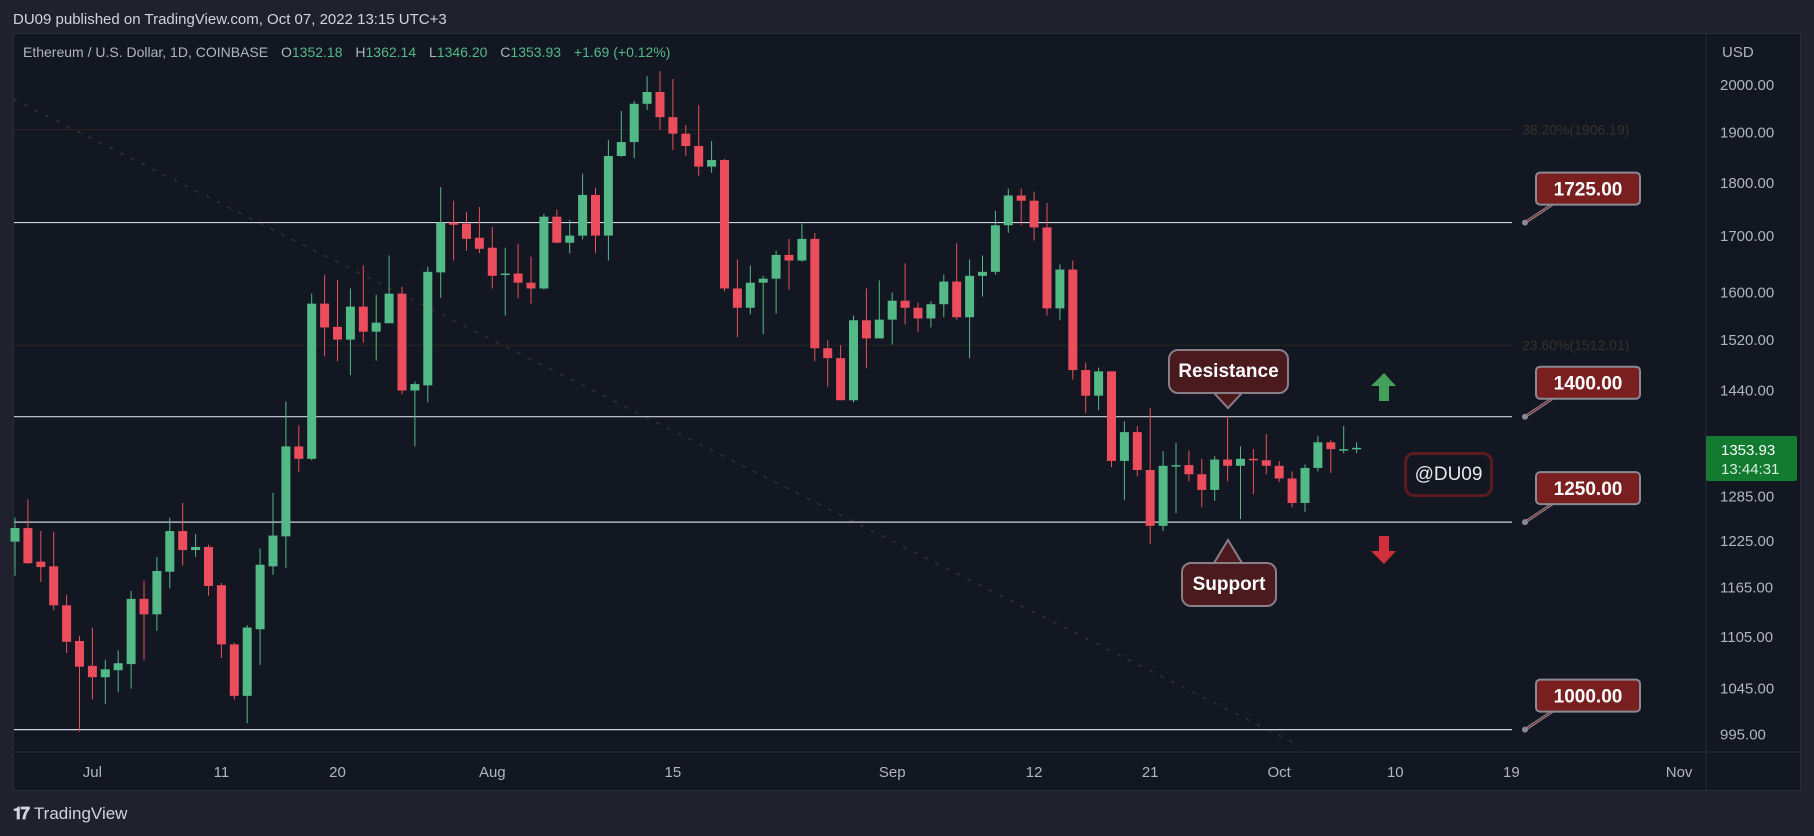  What do you see at coordinates (146, 52) in the screenshot?
I see `symbol-title: Ethereum / U.S. Dollar, 1D, COINBASE` at bounding box center [146, 52].